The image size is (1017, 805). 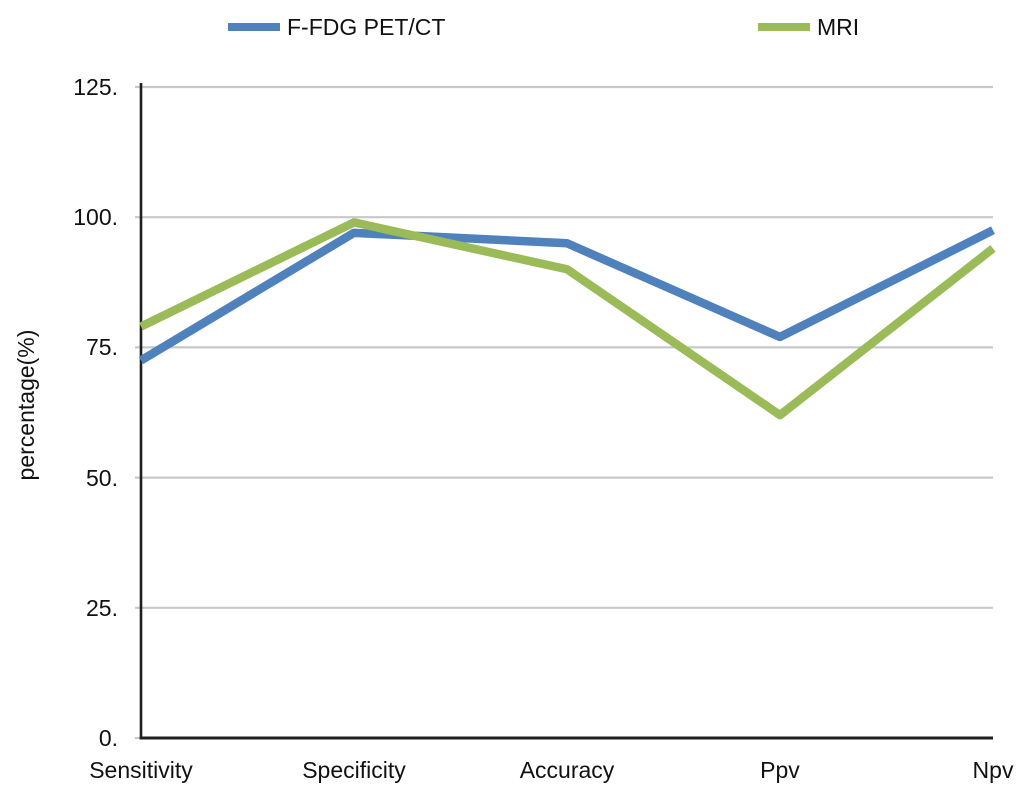 What do you see at coordinates (102, 607) in the screenshot?
I see `y-tick-label-25: 25.` at bounding box center [102, 607].